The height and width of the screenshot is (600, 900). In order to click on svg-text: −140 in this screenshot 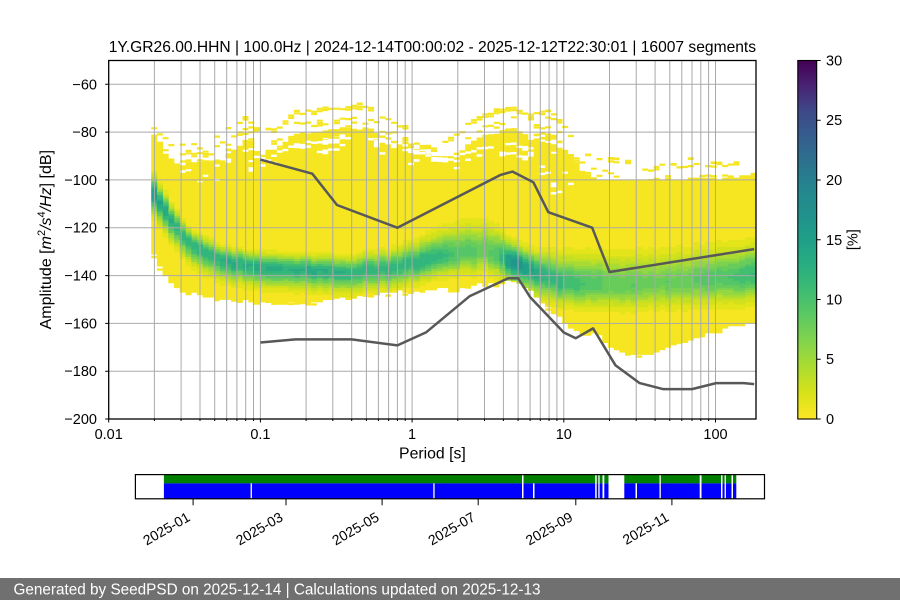, I will do `click(80, 277)`.